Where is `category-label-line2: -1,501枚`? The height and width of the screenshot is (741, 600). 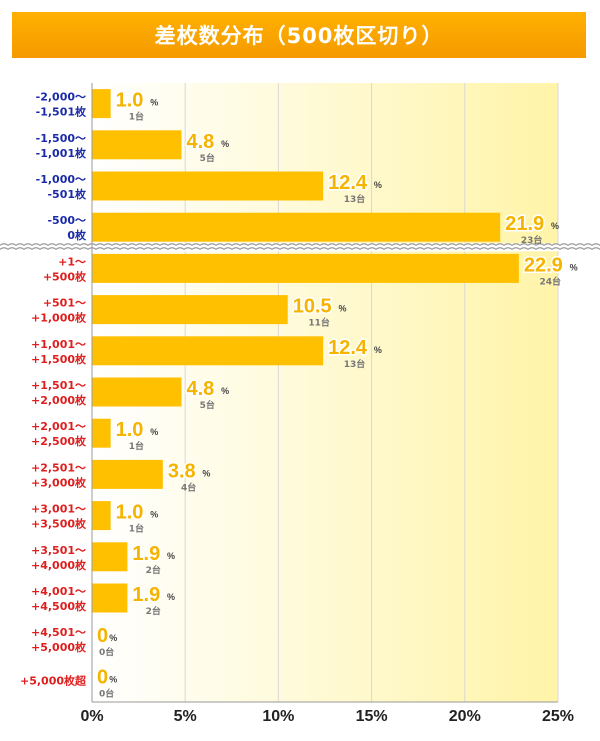 category-label-line2: -1,501枚 is located at coordinates (61, 112).